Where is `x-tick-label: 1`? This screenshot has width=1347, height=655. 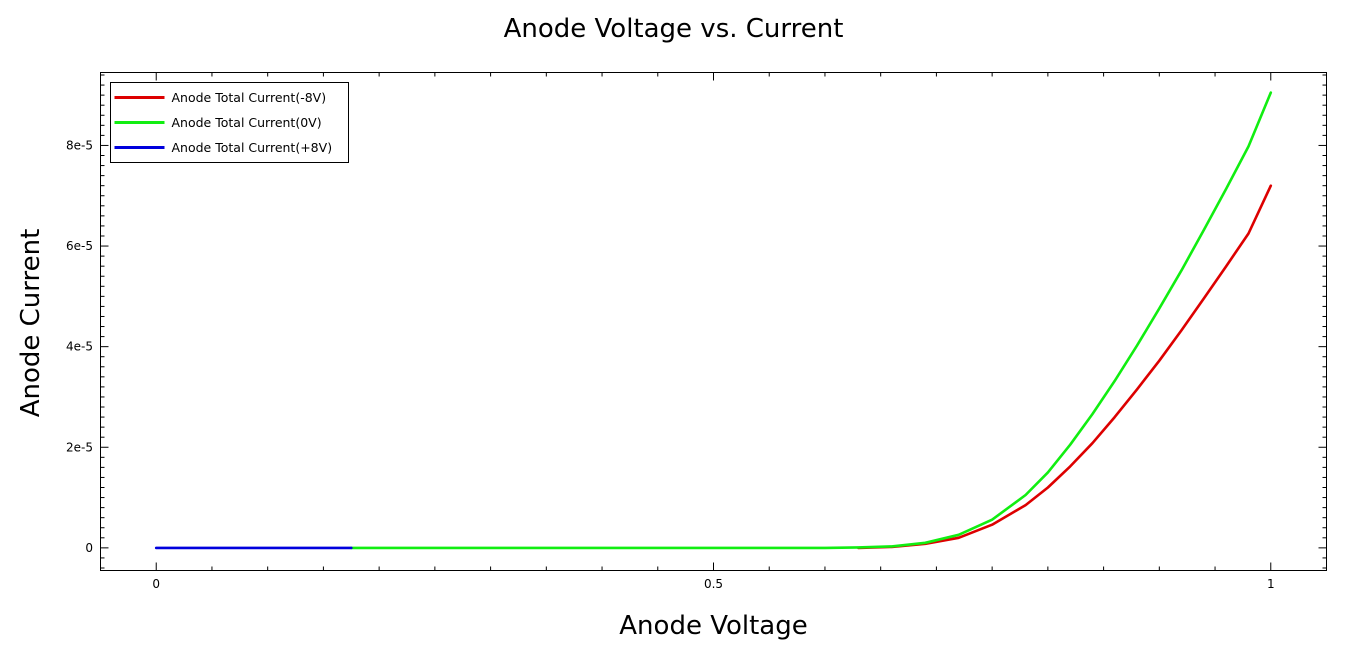
x-tick-label: 1 is located at coordinates (1271, 584).